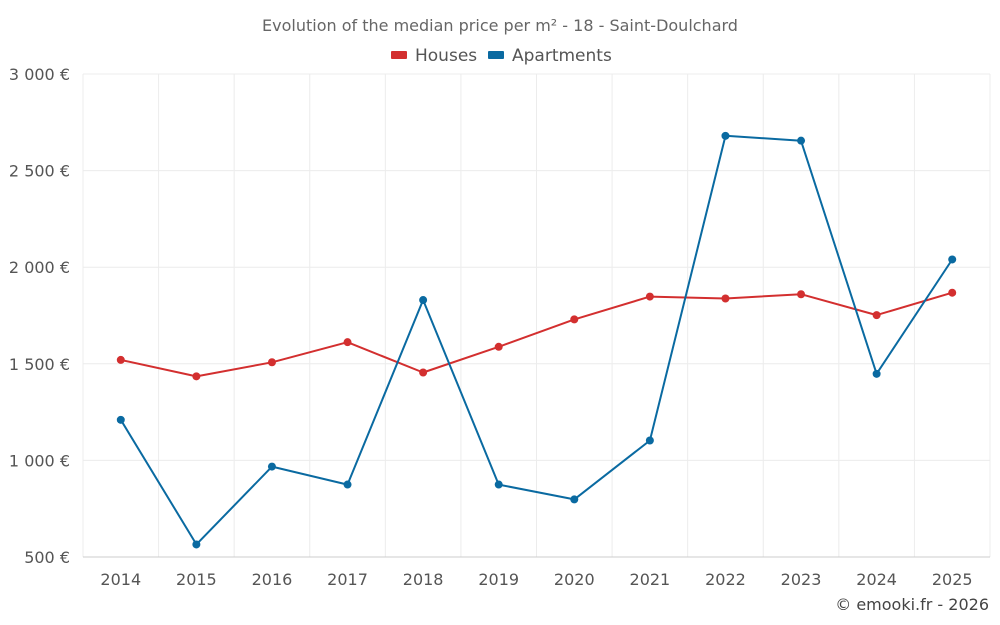  I want to click on x-tick-label: 2017, so click(347, 579).